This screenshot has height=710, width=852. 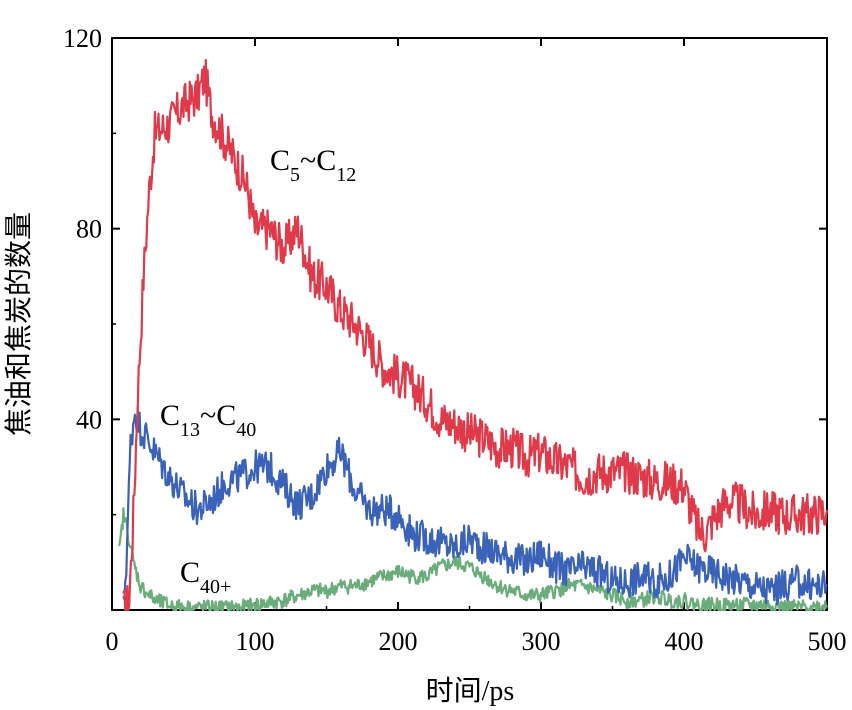 What do you see at coordinates (827, 641) in the screenshot?
I see `x-tick-label: 500` at bounding box center [827, 641].